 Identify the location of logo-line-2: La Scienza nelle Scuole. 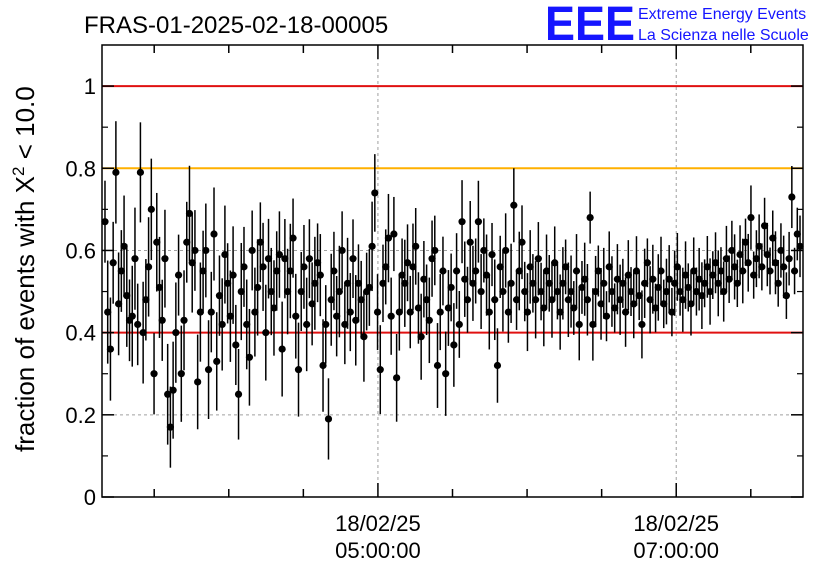
(723, 35).